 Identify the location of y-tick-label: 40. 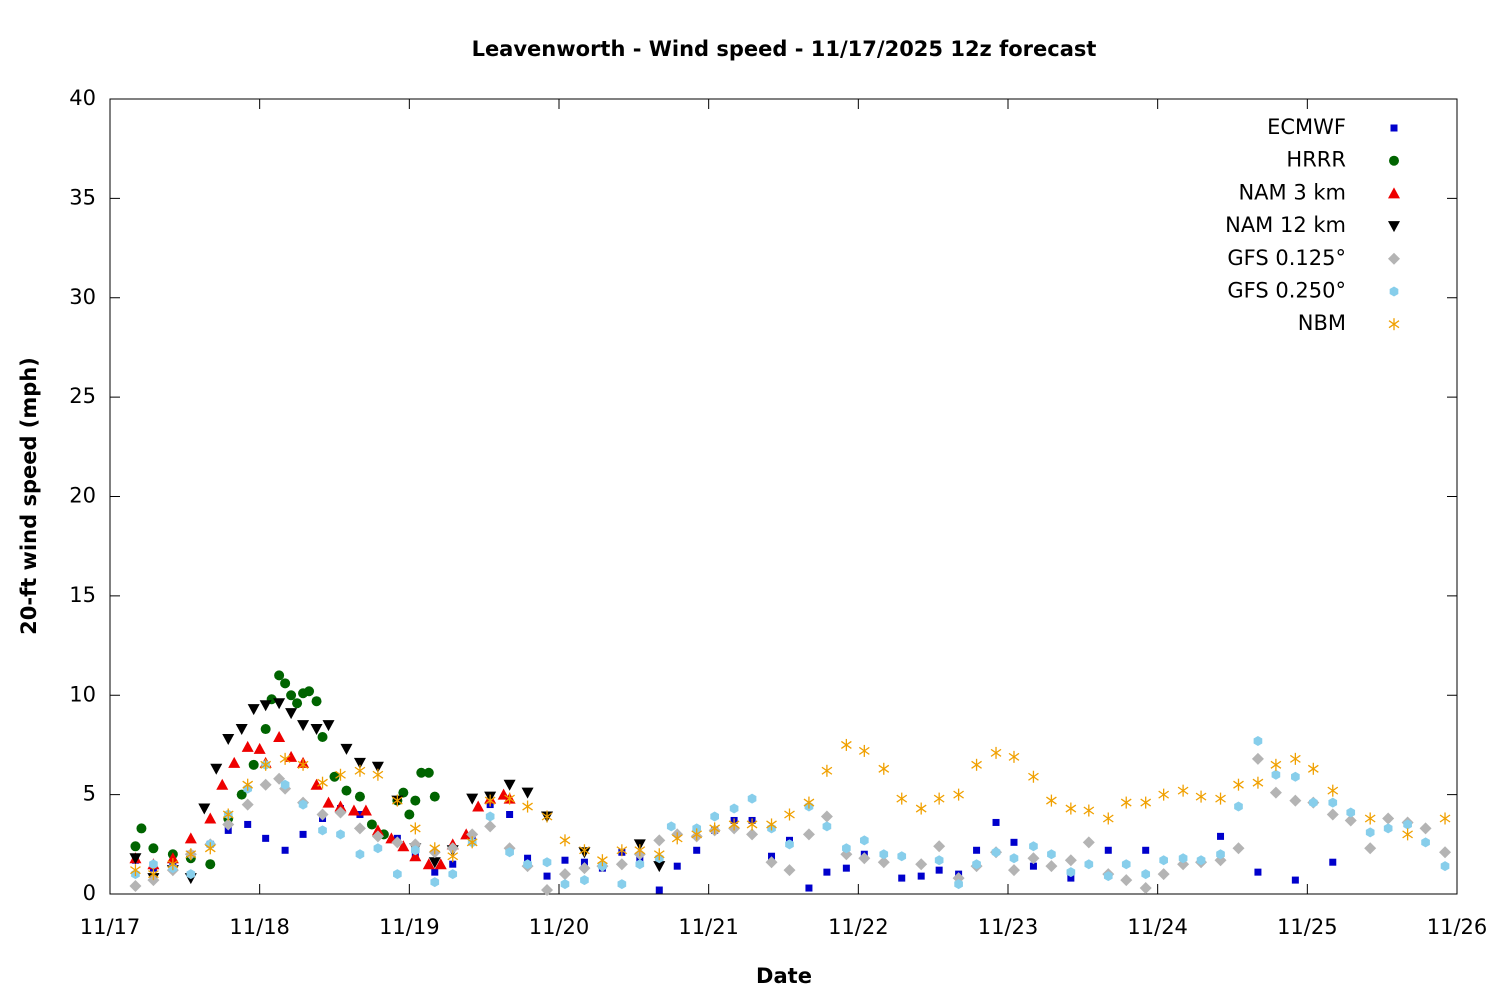
(82, 98).